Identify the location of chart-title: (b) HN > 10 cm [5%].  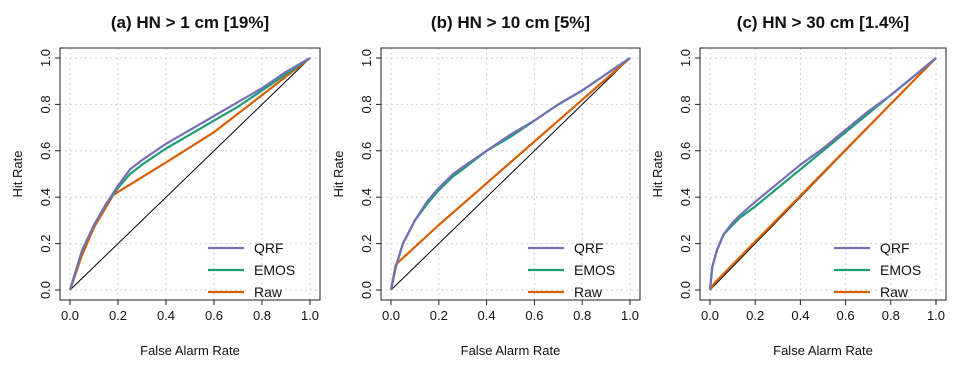
(510, 22).